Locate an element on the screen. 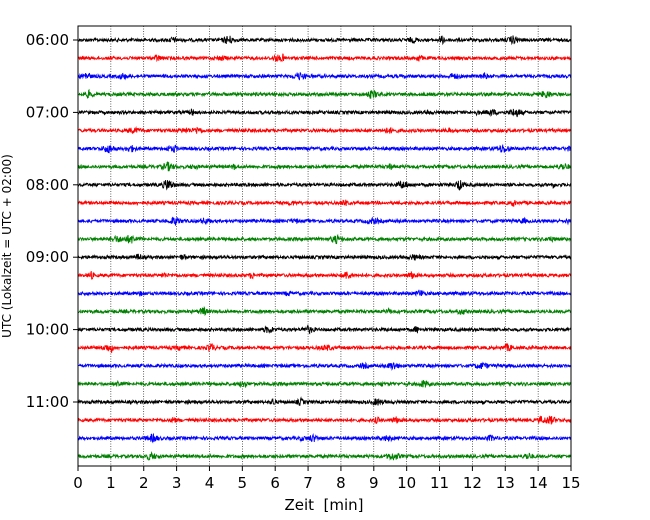  x-tick-label: 7 is located at coordinates (308, 483).